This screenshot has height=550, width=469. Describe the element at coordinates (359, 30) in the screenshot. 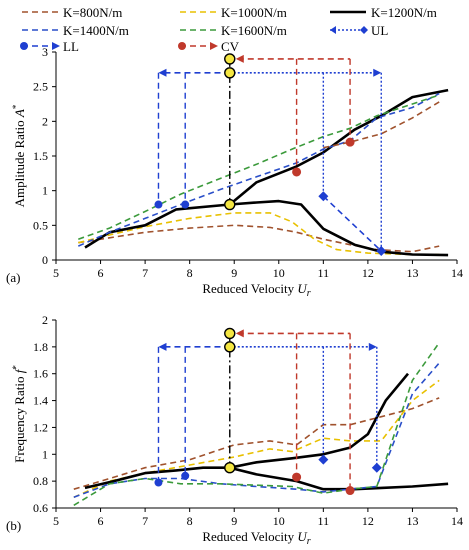

I see `legend-entry: UL` at that location.